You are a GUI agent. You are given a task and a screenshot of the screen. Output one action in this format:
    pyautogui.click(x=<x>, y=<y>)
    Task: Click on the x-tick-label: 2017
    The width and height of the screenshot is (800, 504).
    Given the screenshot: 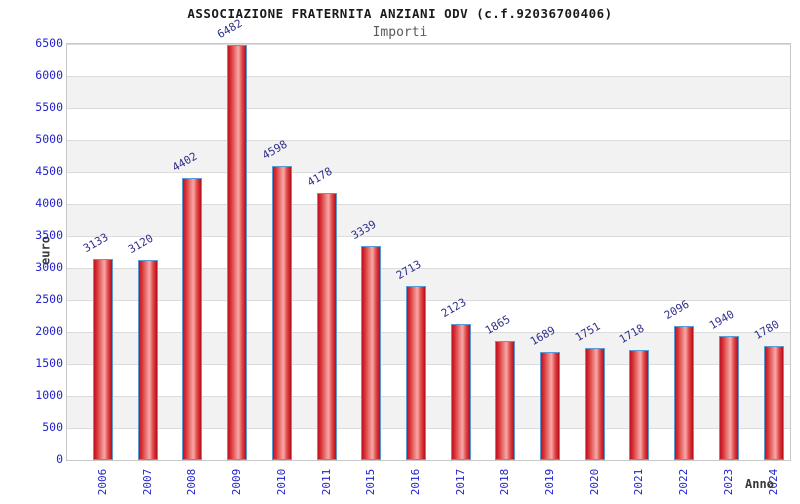 What is the action you would take?
    pyautogui.click(x=460, y=482)
    